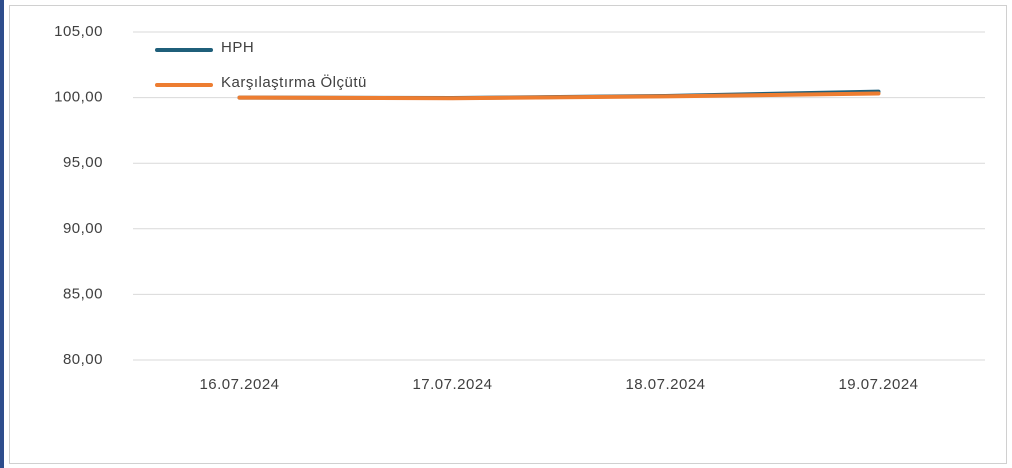 Image resolution: width=1012 pixels, height=468 pixels. Describe the element at coordinates (2, 234) in the screenshot. I see `side-bar` at that location.